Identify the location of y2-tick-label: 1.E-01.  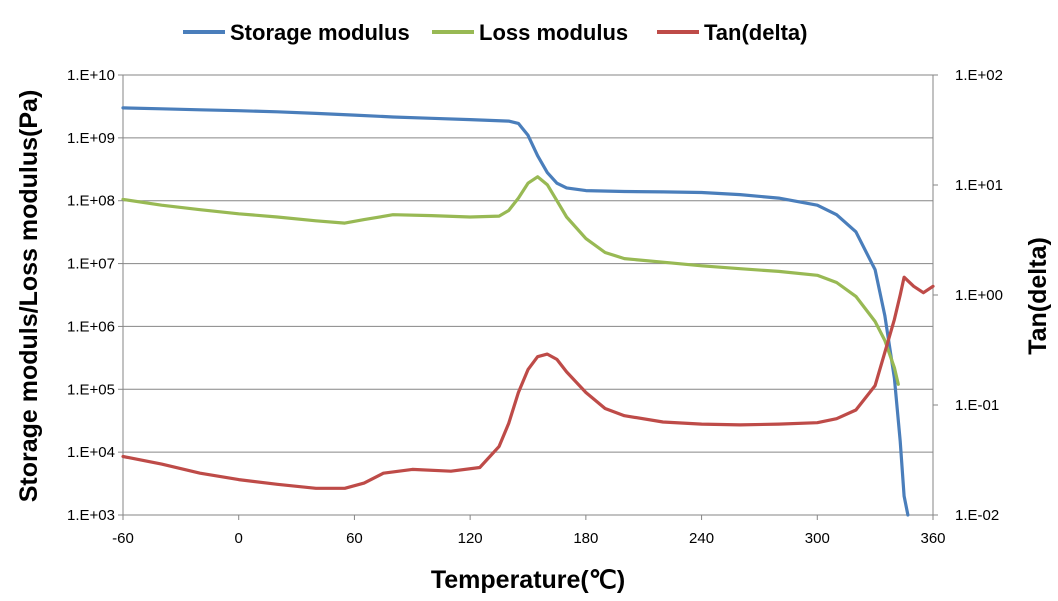
(977, 405).